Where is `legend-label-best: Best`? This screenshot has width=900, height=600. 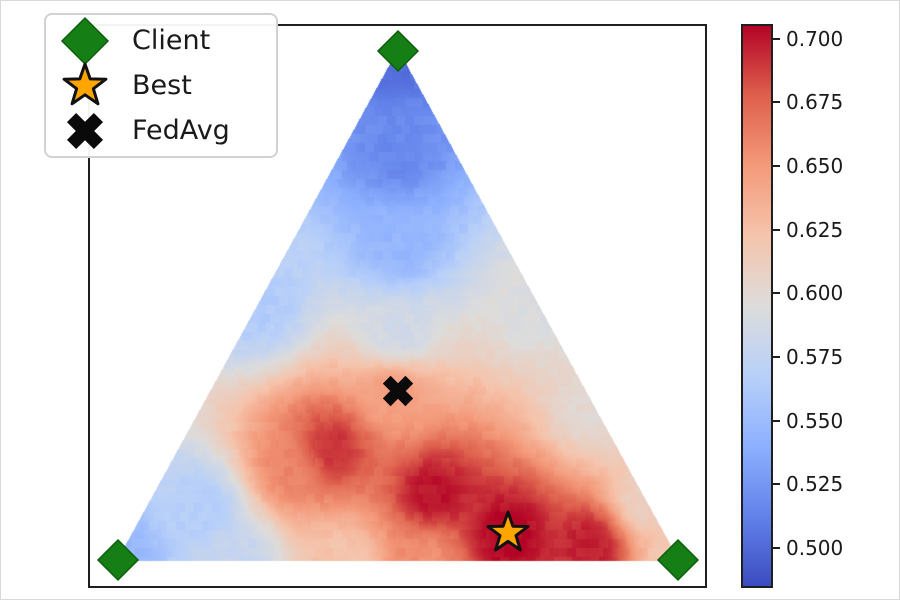 legend-label-best: Best is located at coordinates (162, 85).